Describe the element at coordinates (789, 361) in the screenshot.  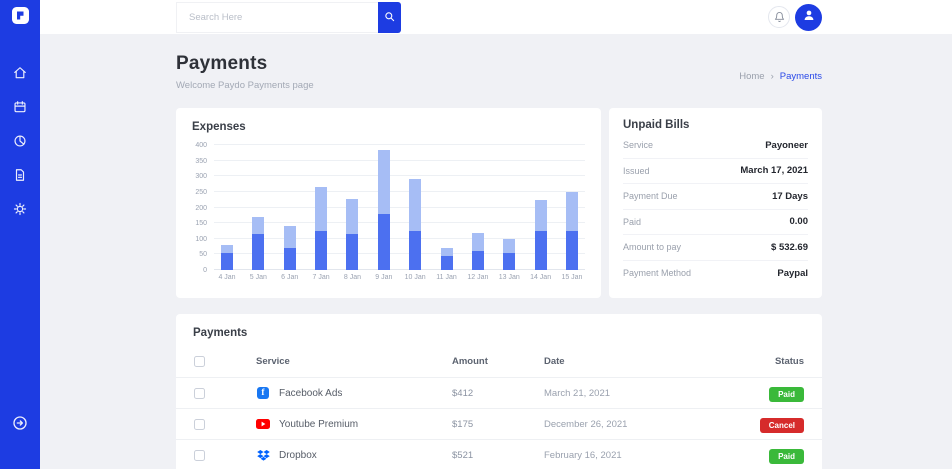
I see `column-header-status: Status` at that location.